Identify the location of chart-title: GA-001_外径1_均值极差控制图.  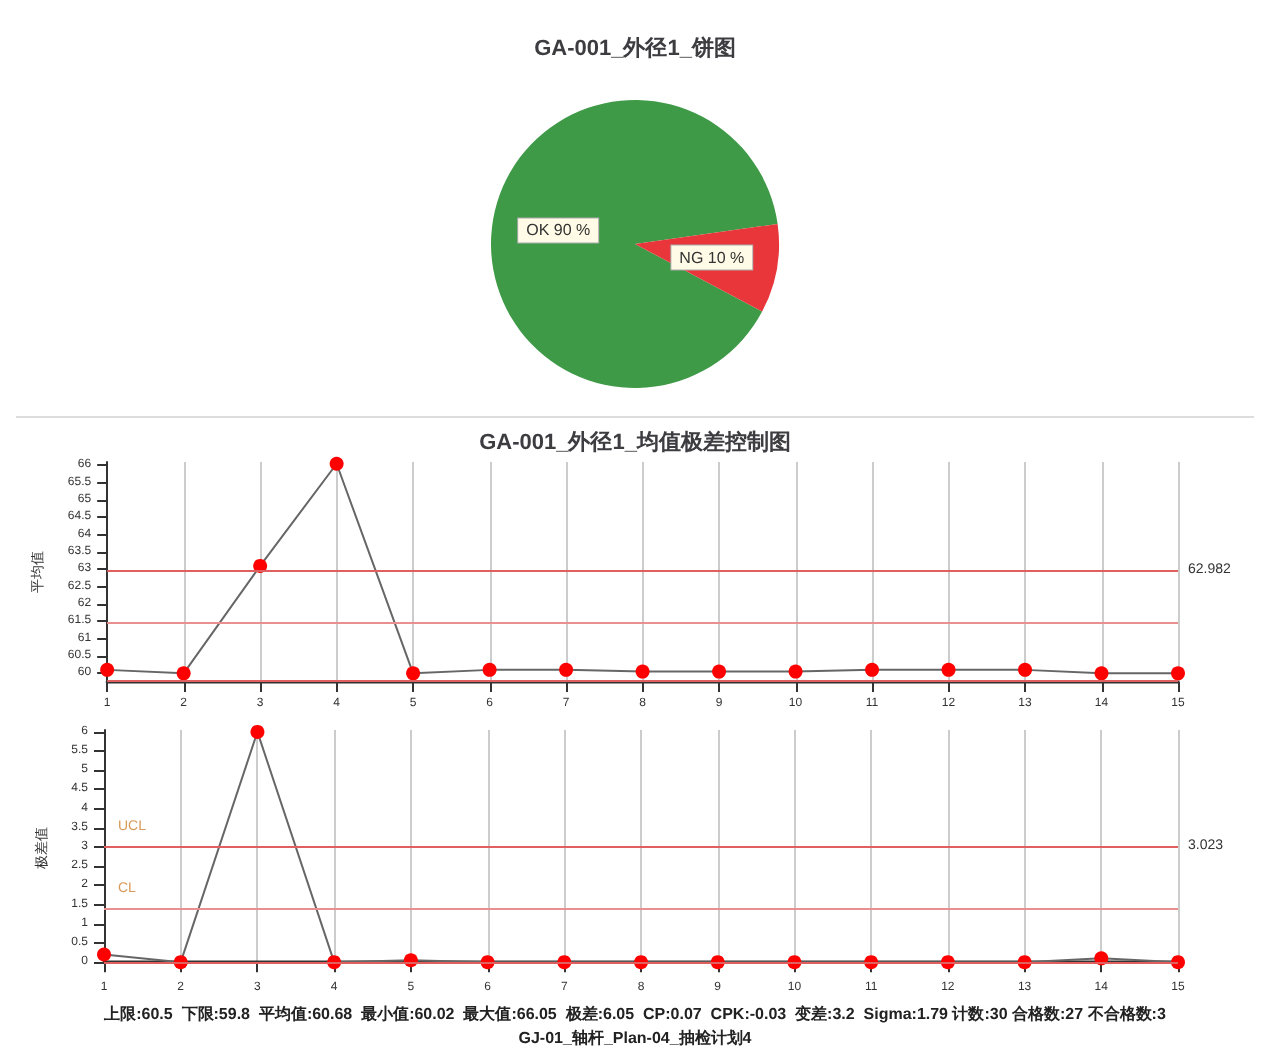
(635, 442).